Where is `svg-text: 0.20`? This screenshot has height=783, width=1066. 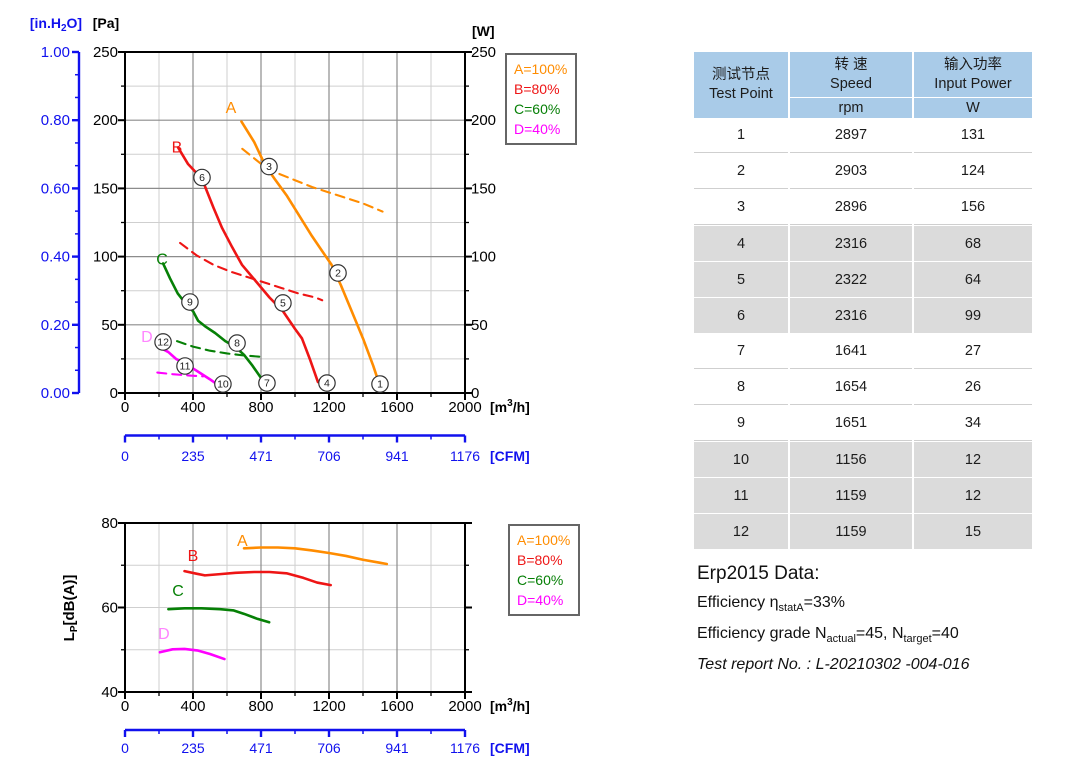 svg-text: 0.20 is located at coordinates (55, 325).